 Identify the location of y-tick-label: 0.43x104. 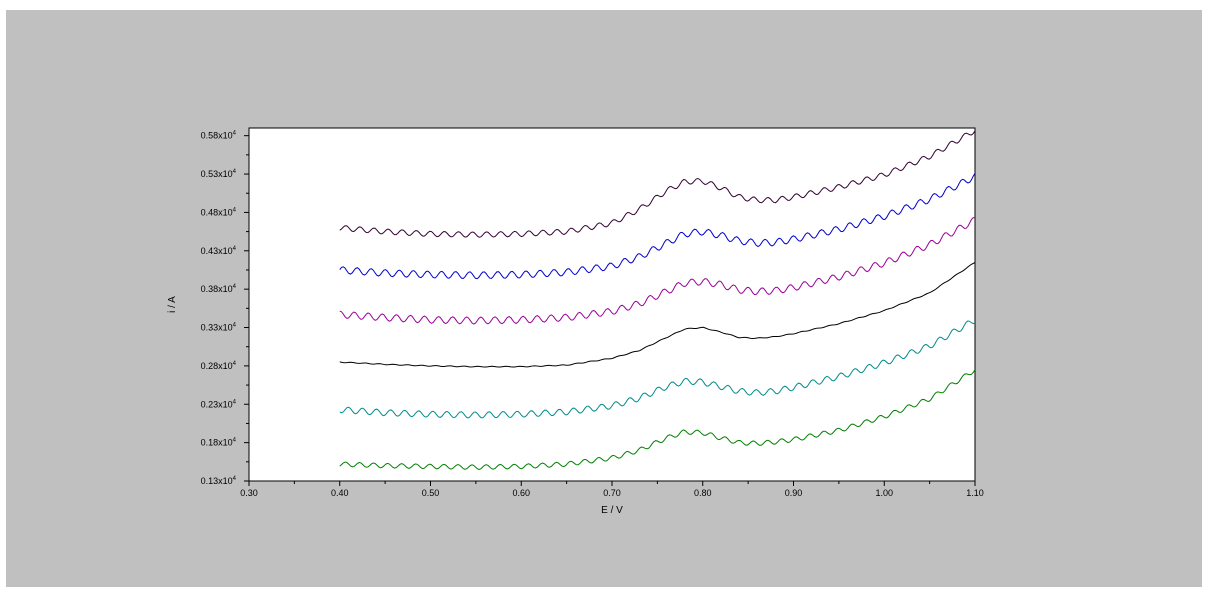
(219, 251).